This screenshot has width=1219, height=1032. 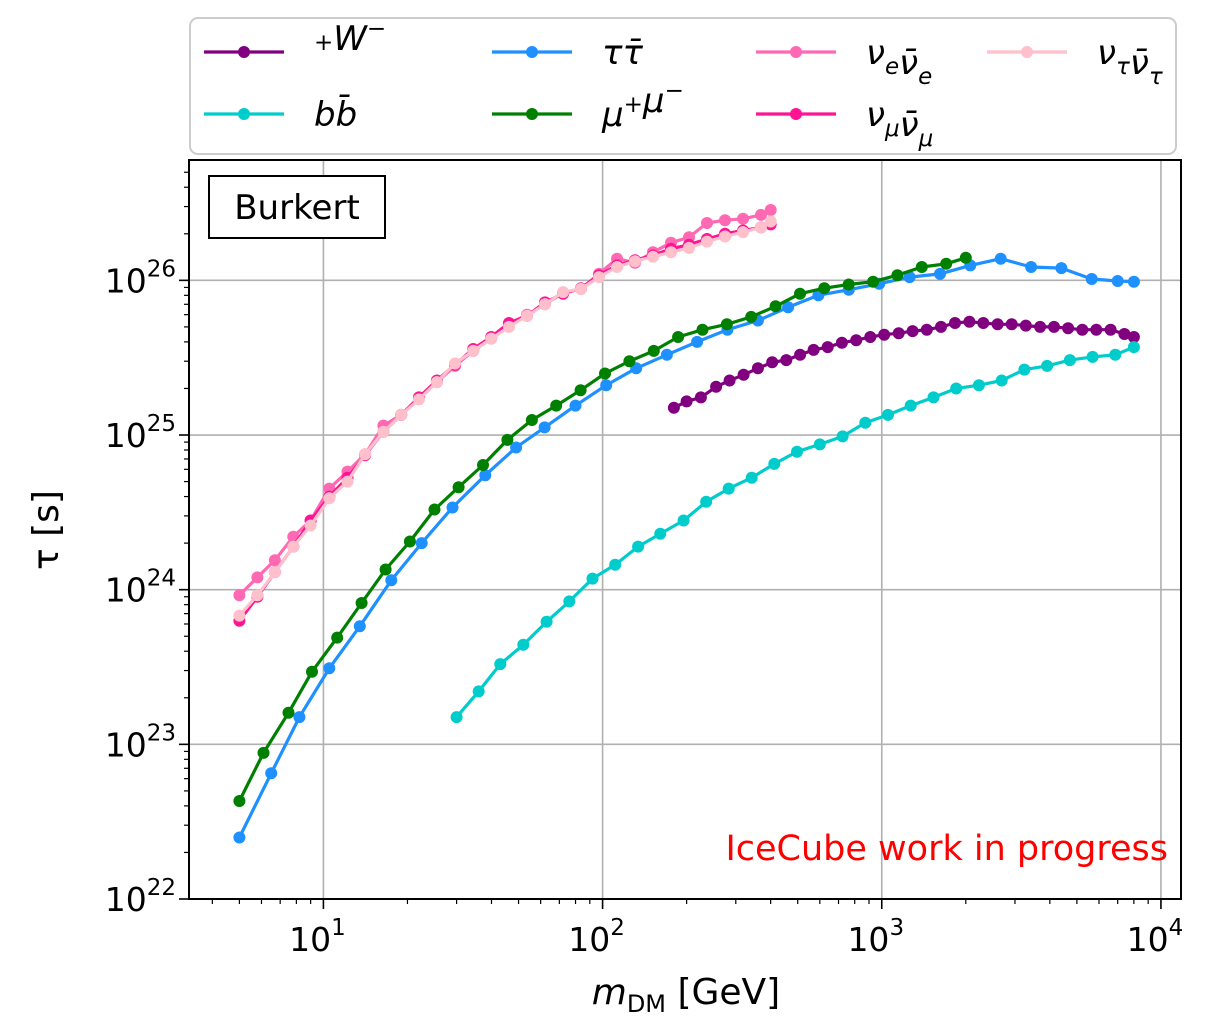 I want to click on watermark-text: IceCube work in progress, so click(x=946, y=849).